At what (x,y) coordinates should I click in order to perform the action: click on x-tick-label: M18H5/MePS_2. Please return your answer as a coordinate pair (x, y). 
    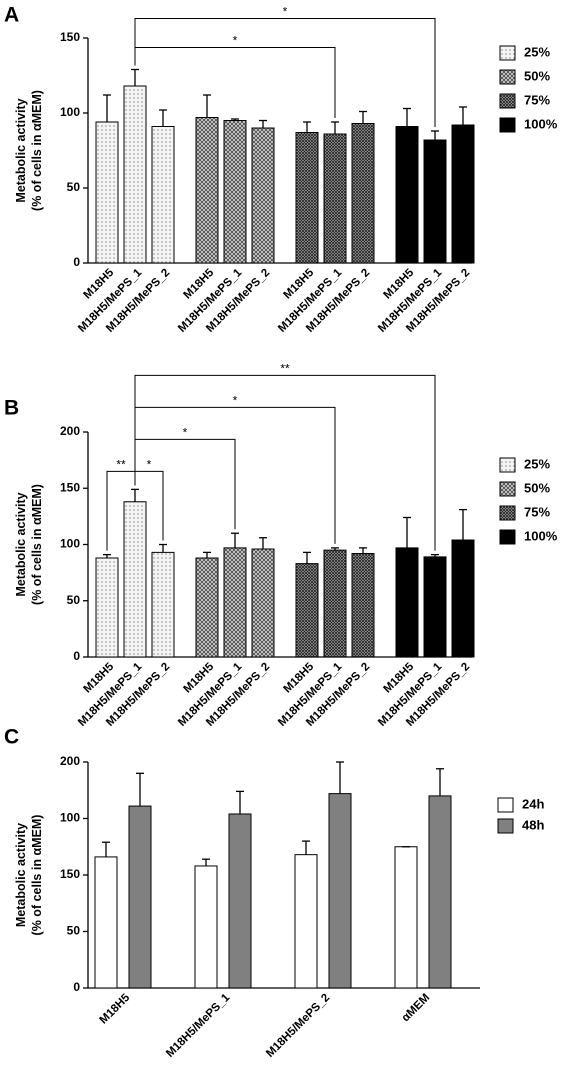
    Looking at the image, I should click on (298, 1026).